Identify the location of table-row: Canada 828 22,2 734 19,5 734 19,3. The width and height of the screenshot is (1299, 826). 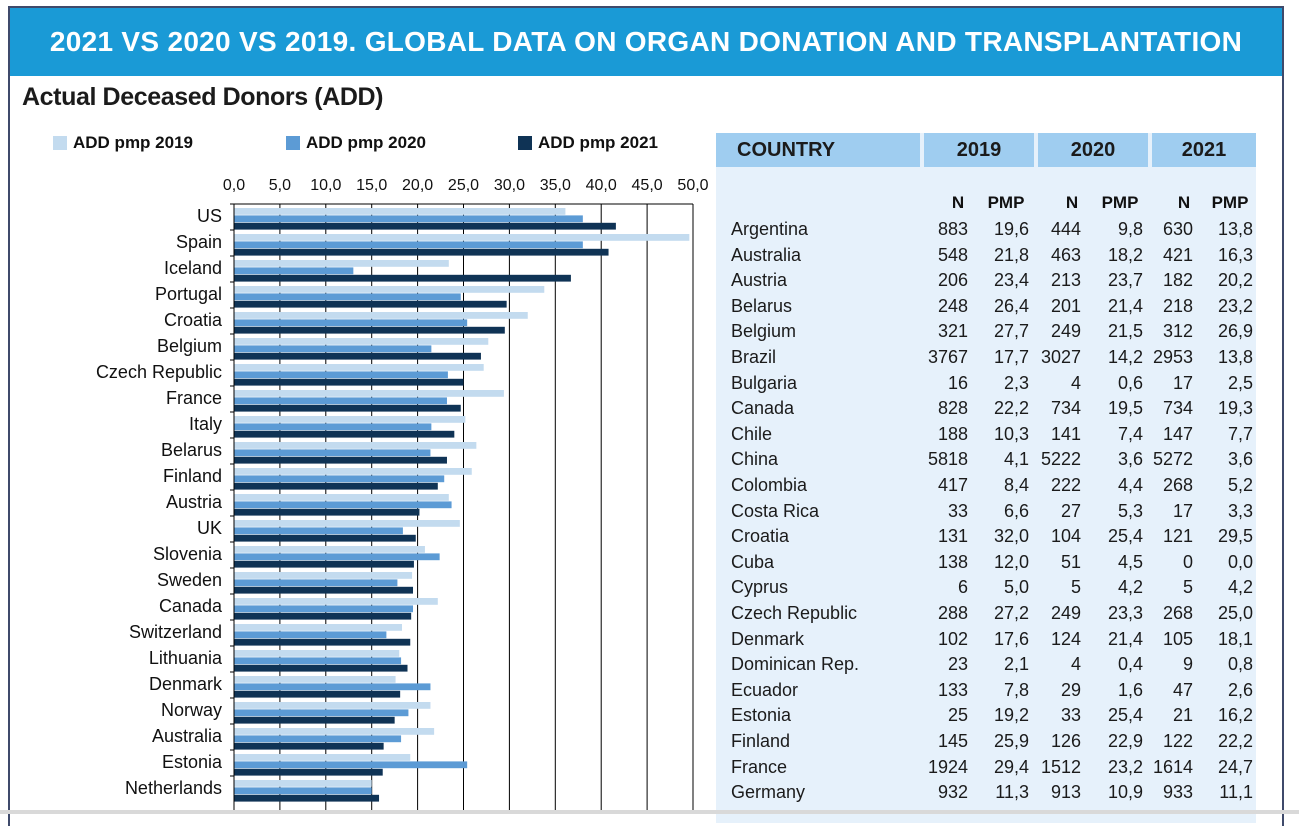
(986, 411).